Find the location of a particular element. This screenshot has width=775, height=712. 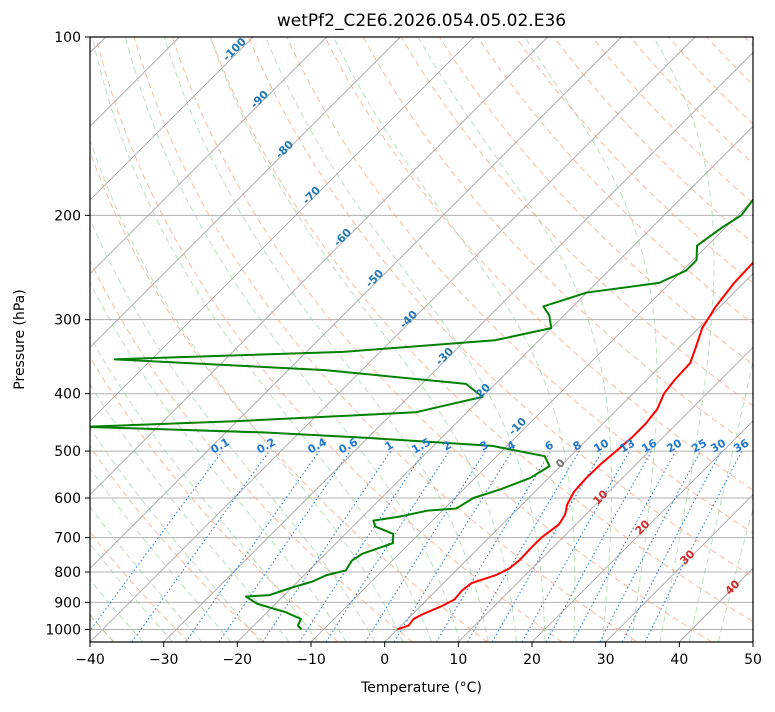

y-tick-label: 900 is located at coordinates (67, 603).